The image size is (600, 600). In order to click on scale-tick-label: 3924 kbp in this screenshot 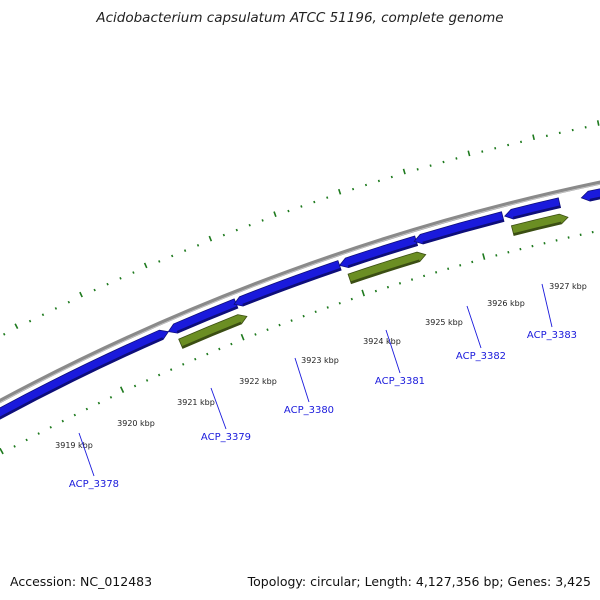, I will do `click(382, 341)`.